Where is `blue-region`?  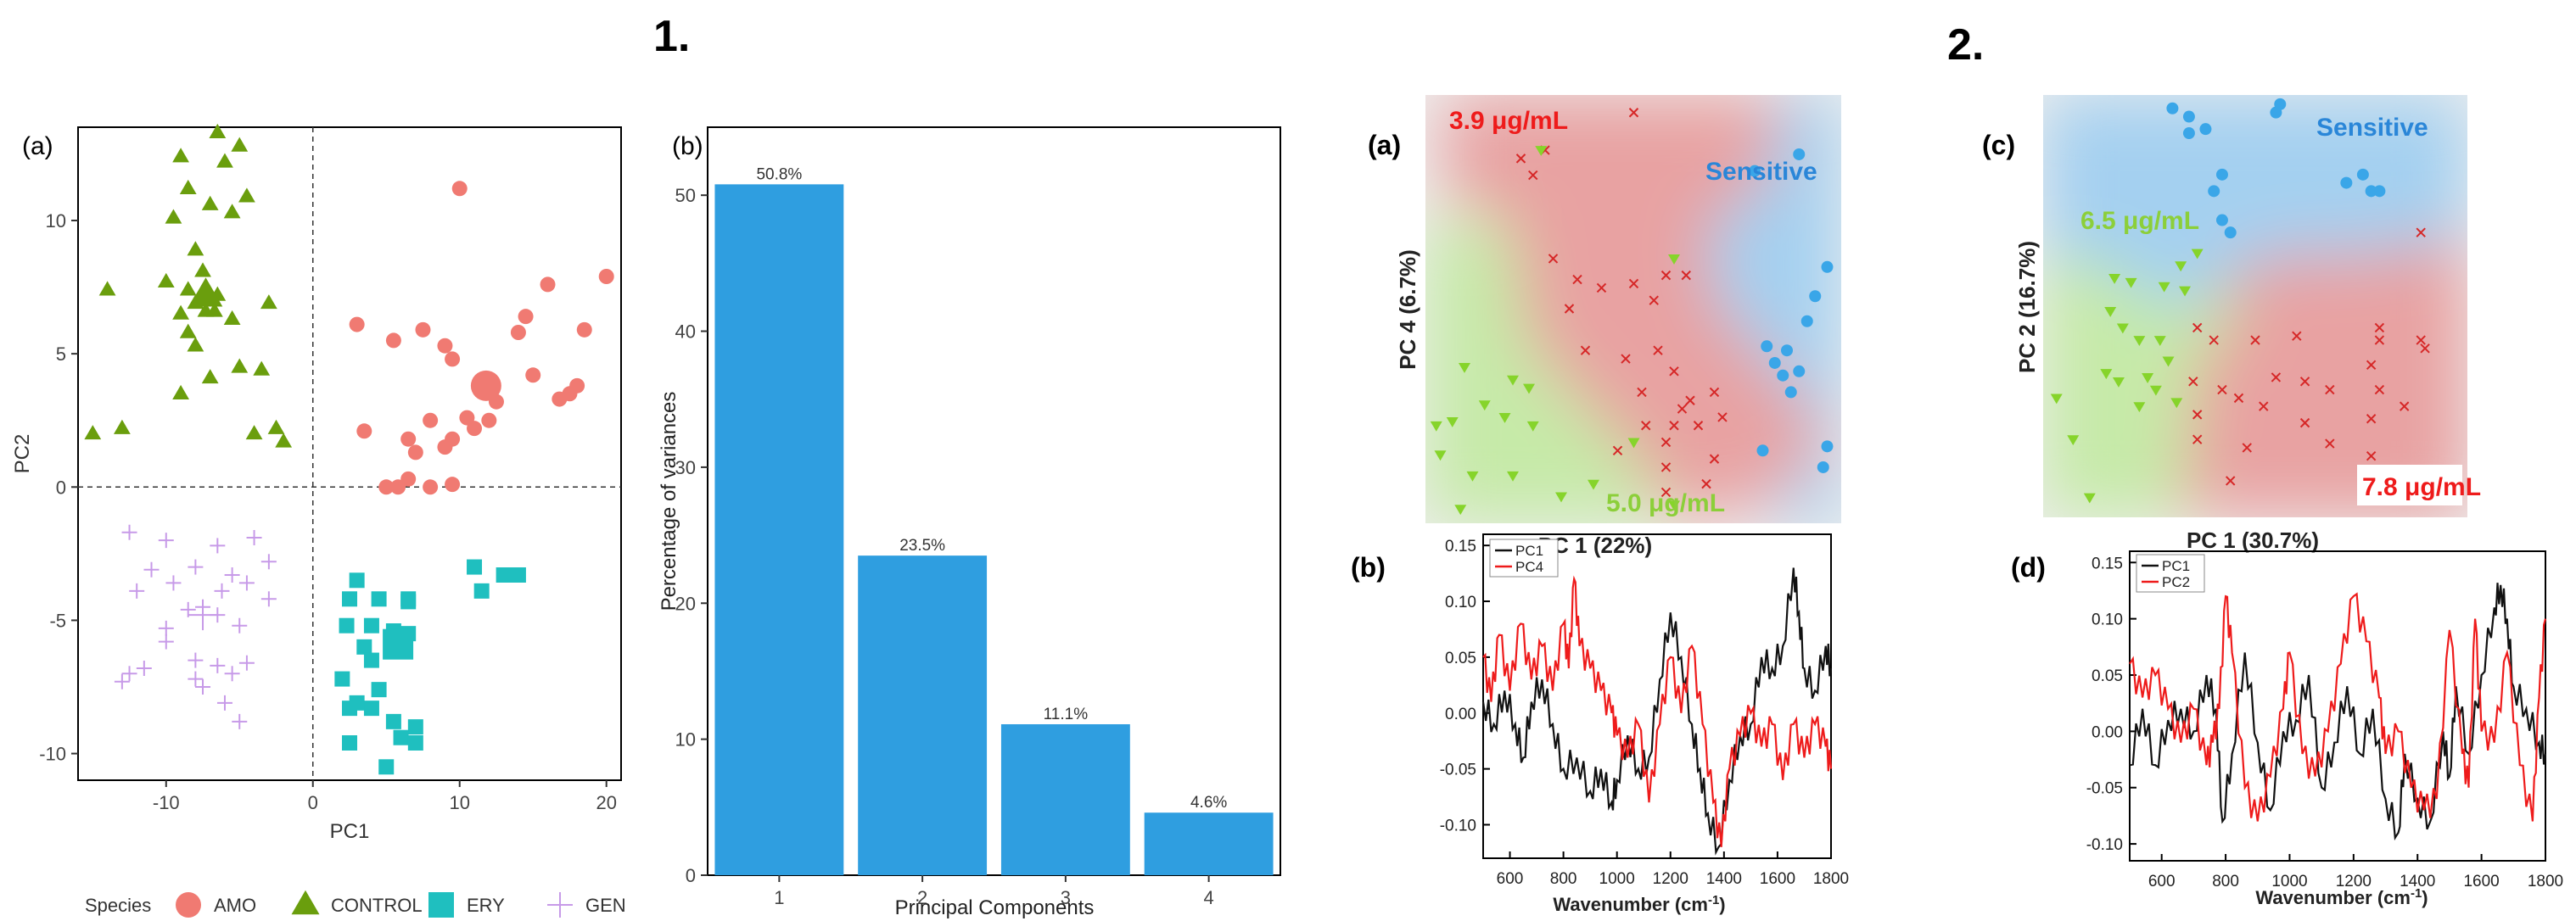 blue-region is located at coordinates (2255, 204).